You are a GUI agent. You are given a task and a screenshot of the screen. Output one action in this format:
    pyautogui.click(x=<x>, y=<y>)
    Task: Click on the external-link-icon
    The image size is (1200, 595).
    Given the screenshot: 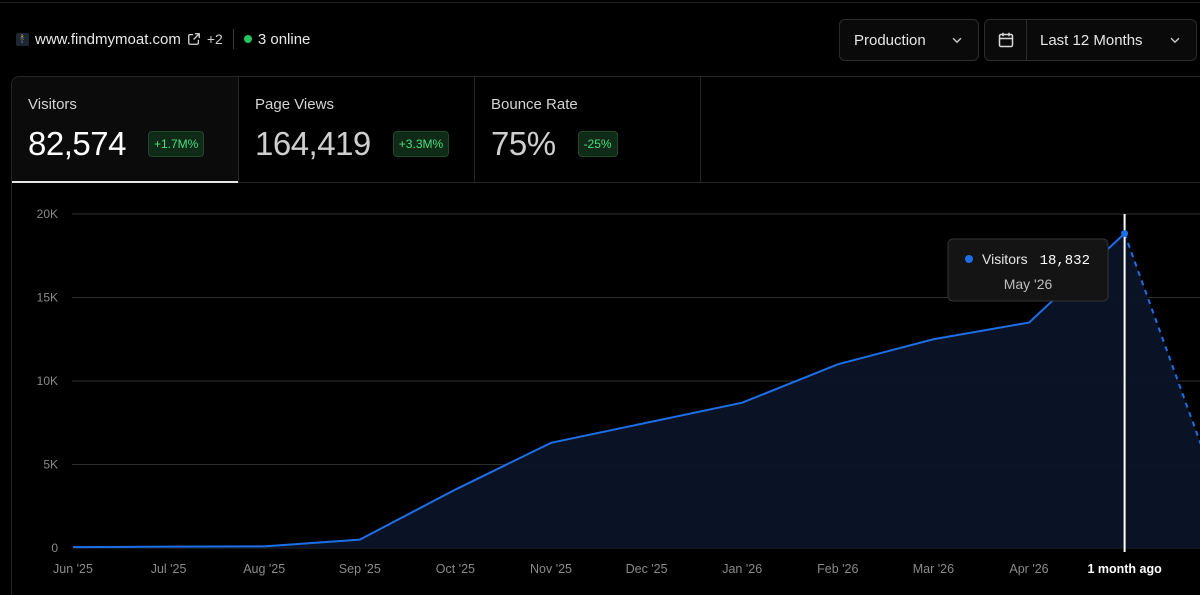 What is the action you would take?
    pyautogui.click(x=194, y=39)
    